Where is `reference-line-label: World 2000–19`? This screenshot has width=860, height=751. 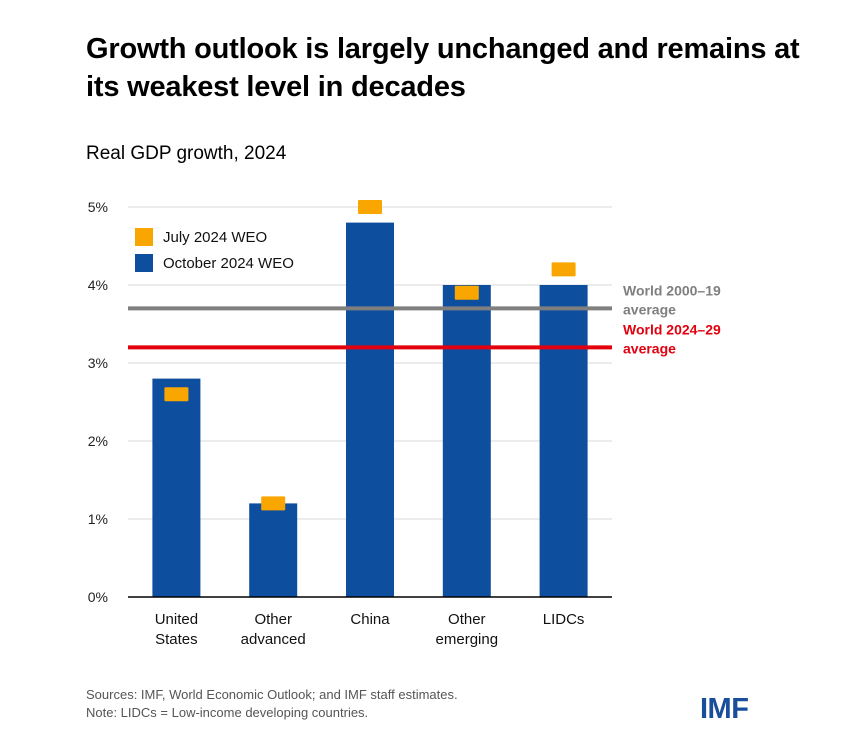
reference-line-label: World 2000–19 is located at coordinates (672, 290).